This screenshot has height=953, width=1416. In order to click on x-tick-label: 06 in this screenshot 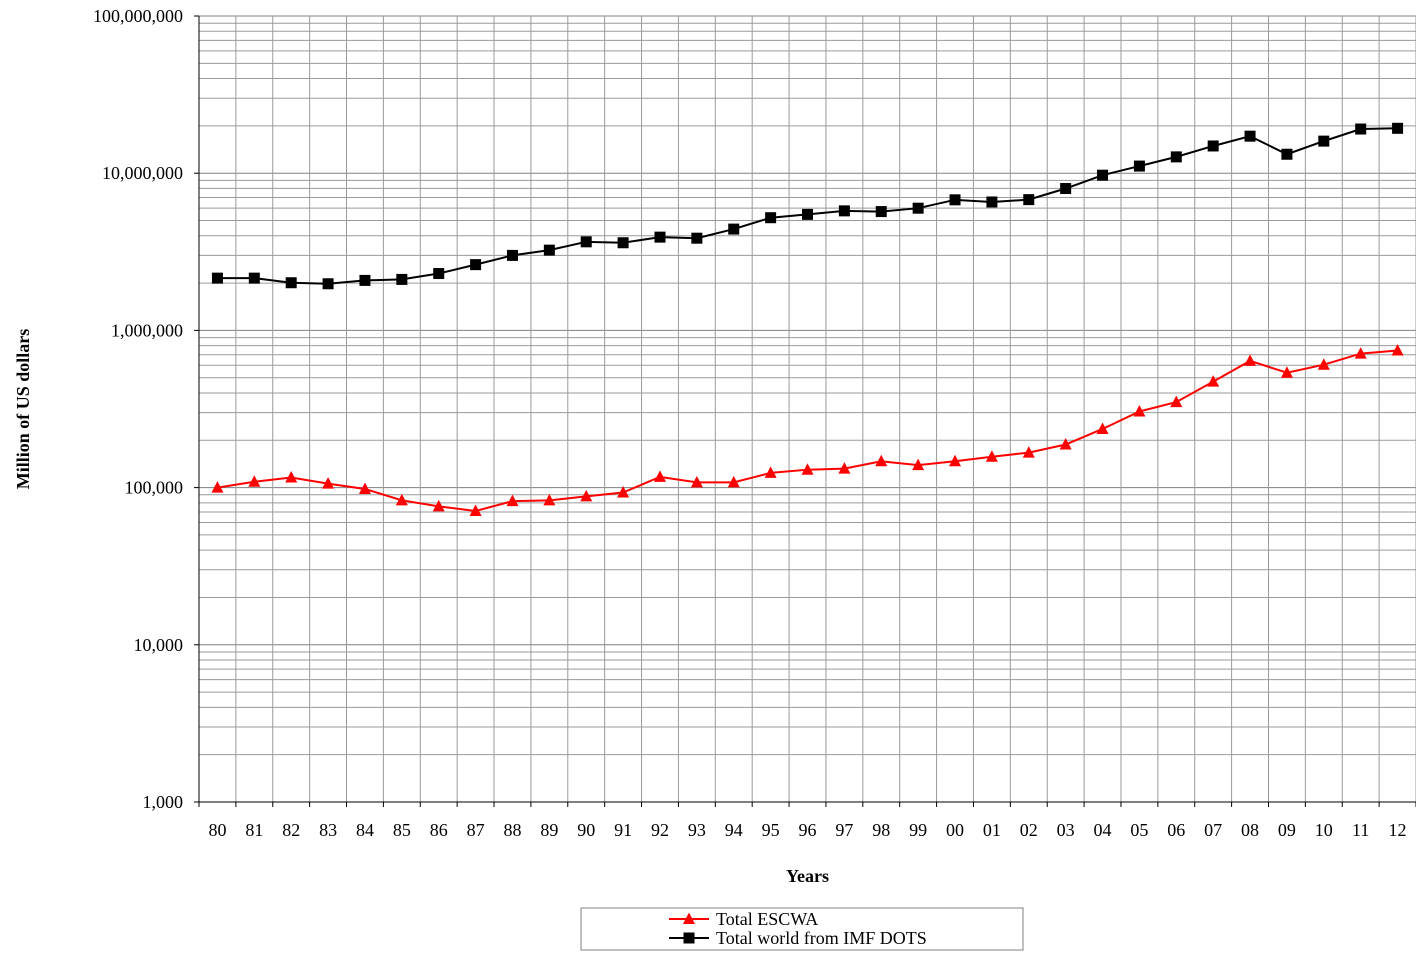, I will do `click(1176, 830)`.